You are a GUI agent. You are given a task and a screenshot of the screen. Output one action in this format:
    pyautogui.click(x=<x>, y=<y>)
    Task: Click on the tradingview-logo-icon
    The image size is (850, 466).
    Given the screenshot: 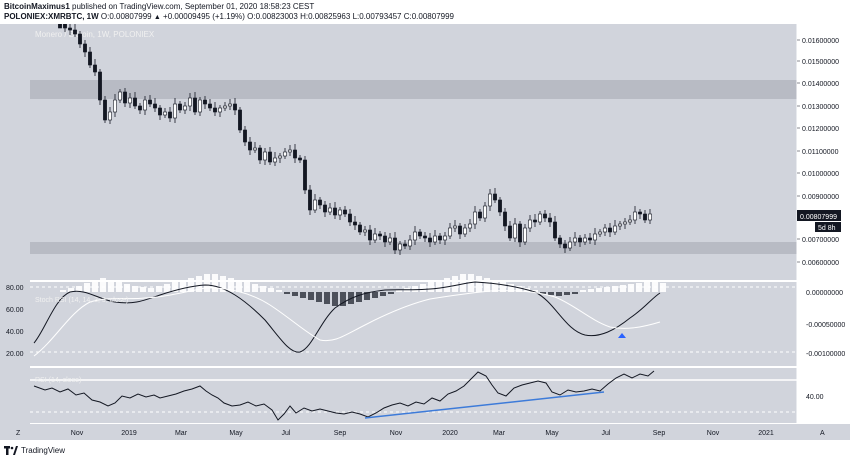 What is the action you would take?
    pyautogui.click(x=11, y=450)
    